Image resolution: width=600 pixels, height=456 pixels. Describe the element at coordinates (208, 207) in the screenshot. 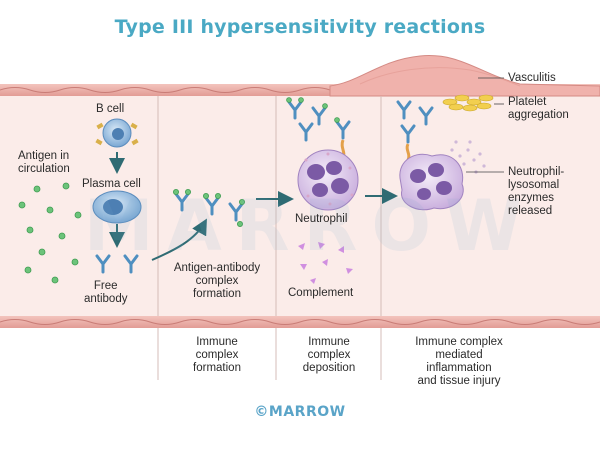

I see `immune-complexes` at that location.